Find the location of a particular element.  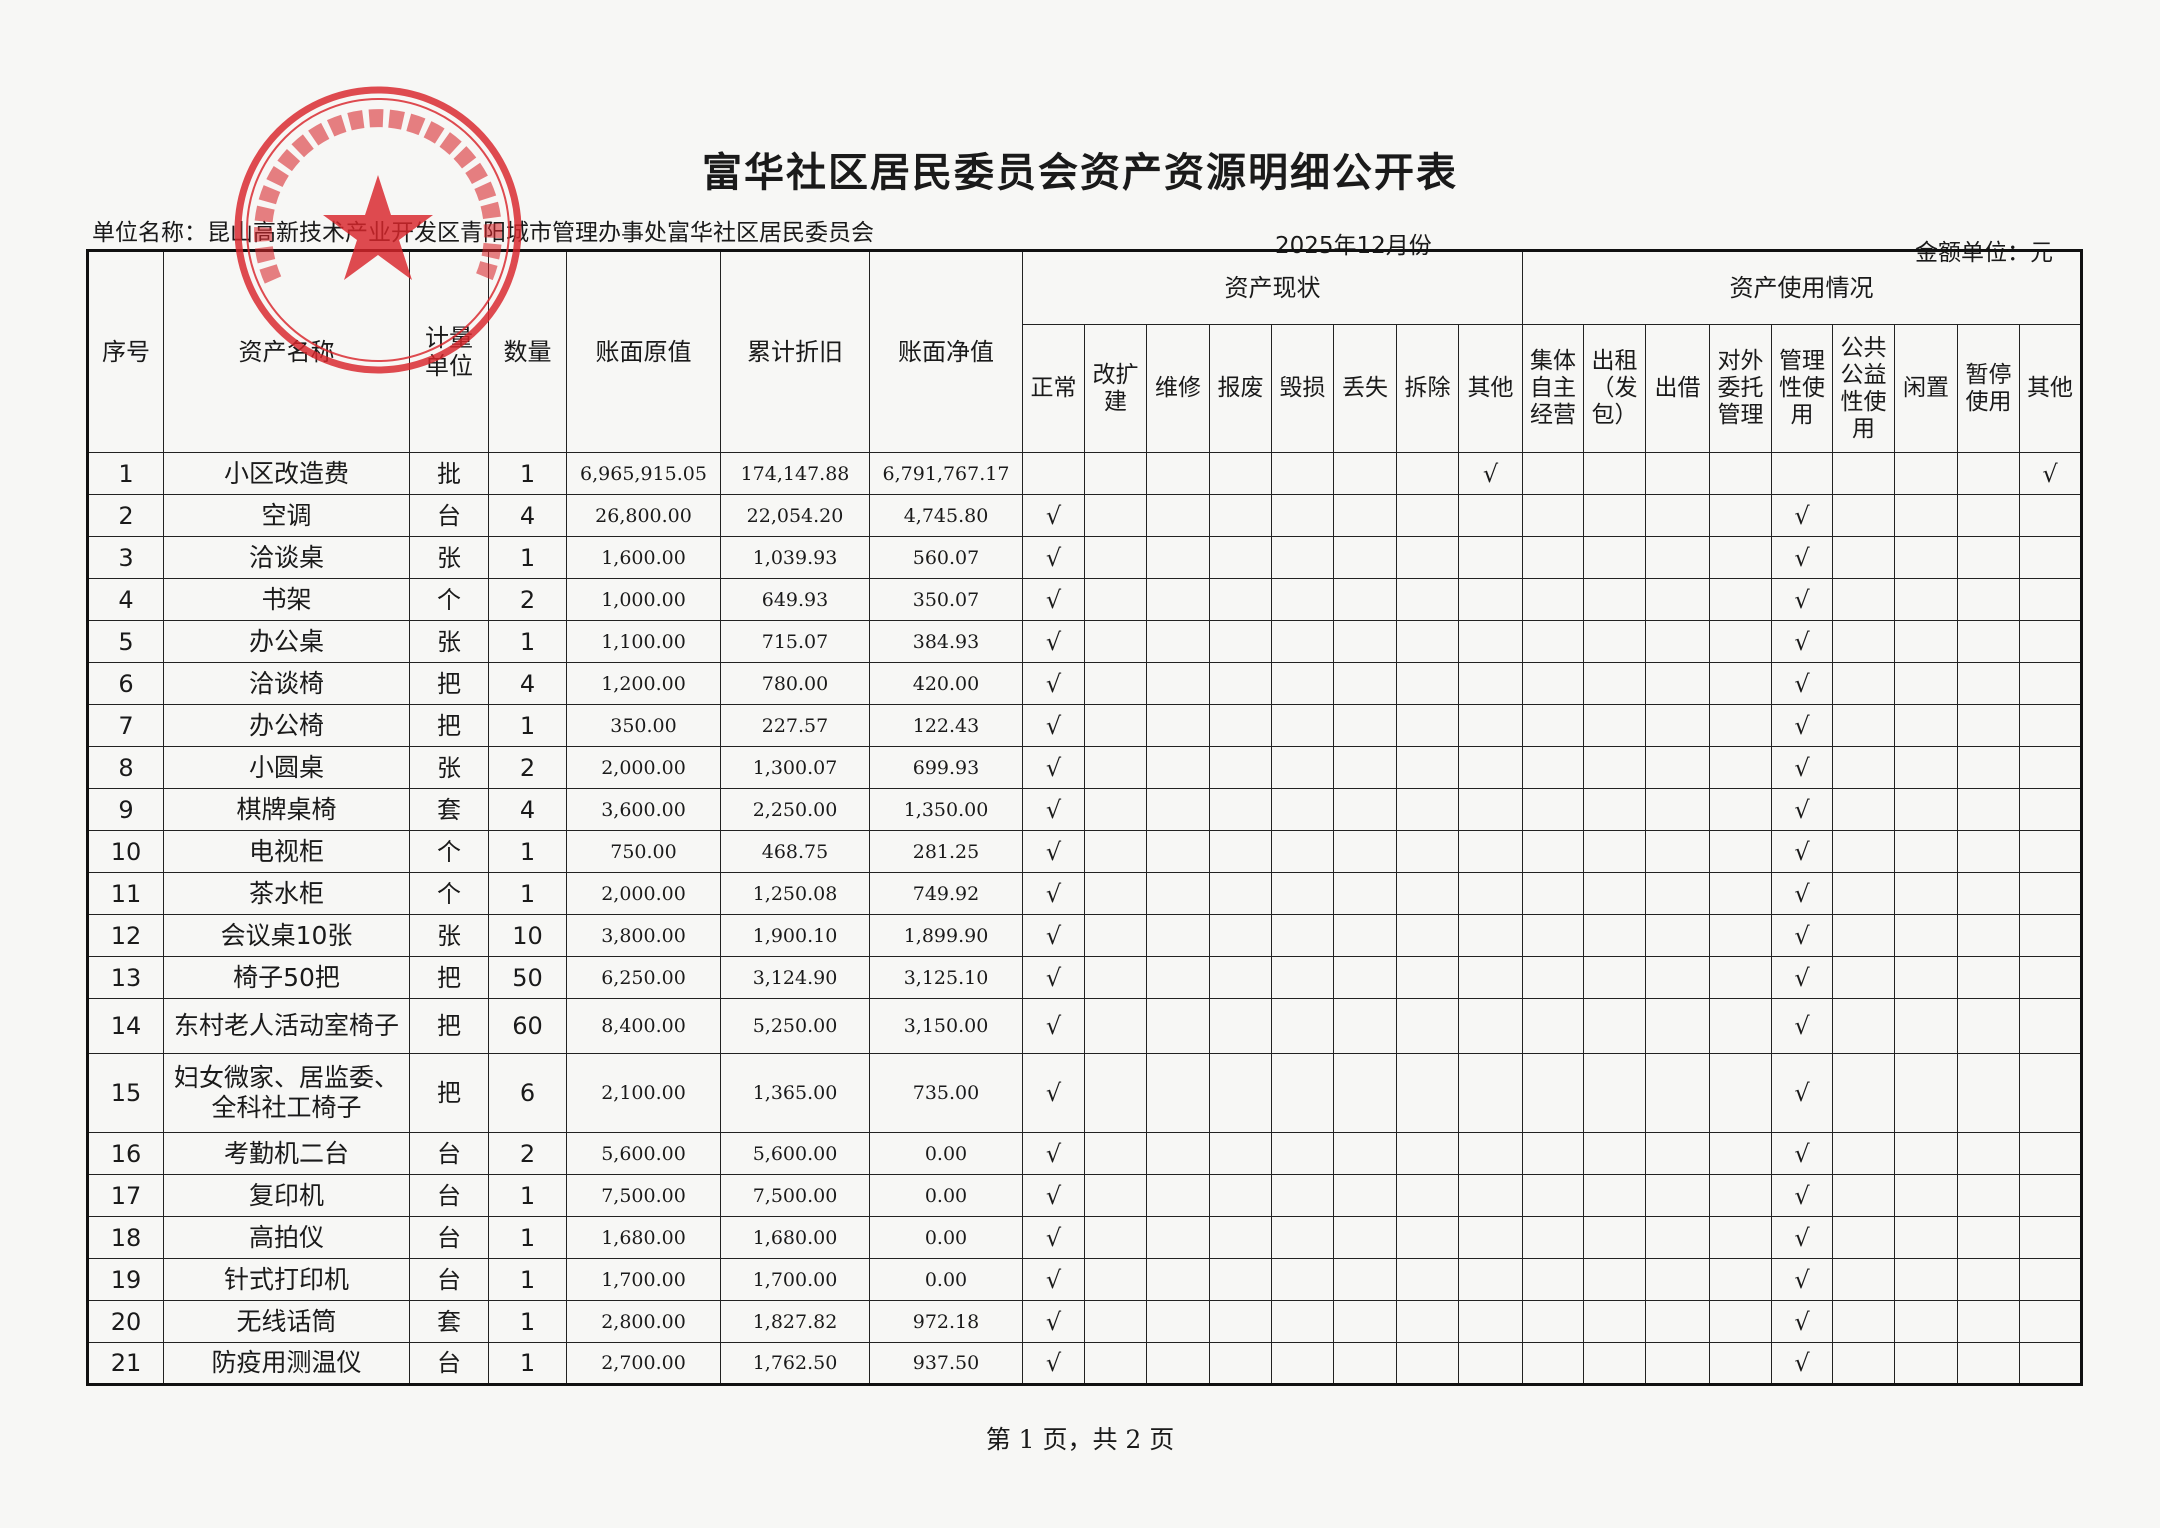

cell-name: 办公椅 is located at coordinates (286, 725).